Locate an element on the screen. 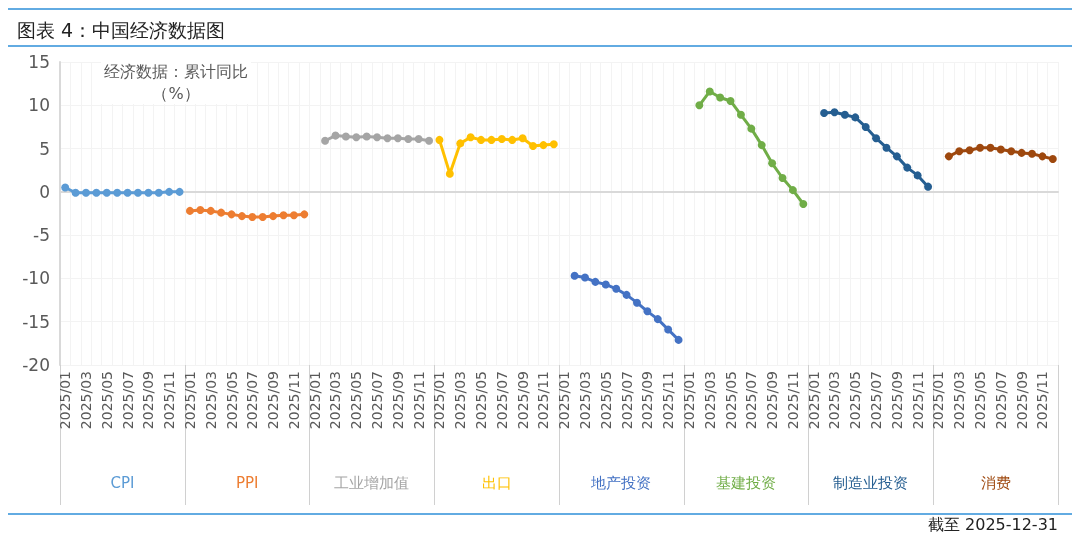 This screenshot has width=1080, height=545. y-tick-label: 10 is located at coordinates (39, 105).